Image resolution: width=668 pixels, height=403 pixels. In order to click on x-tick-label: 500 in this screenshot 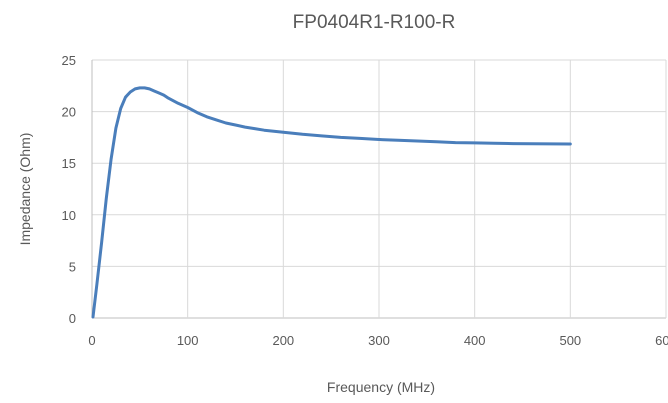, I will do `click(570, 340)`.